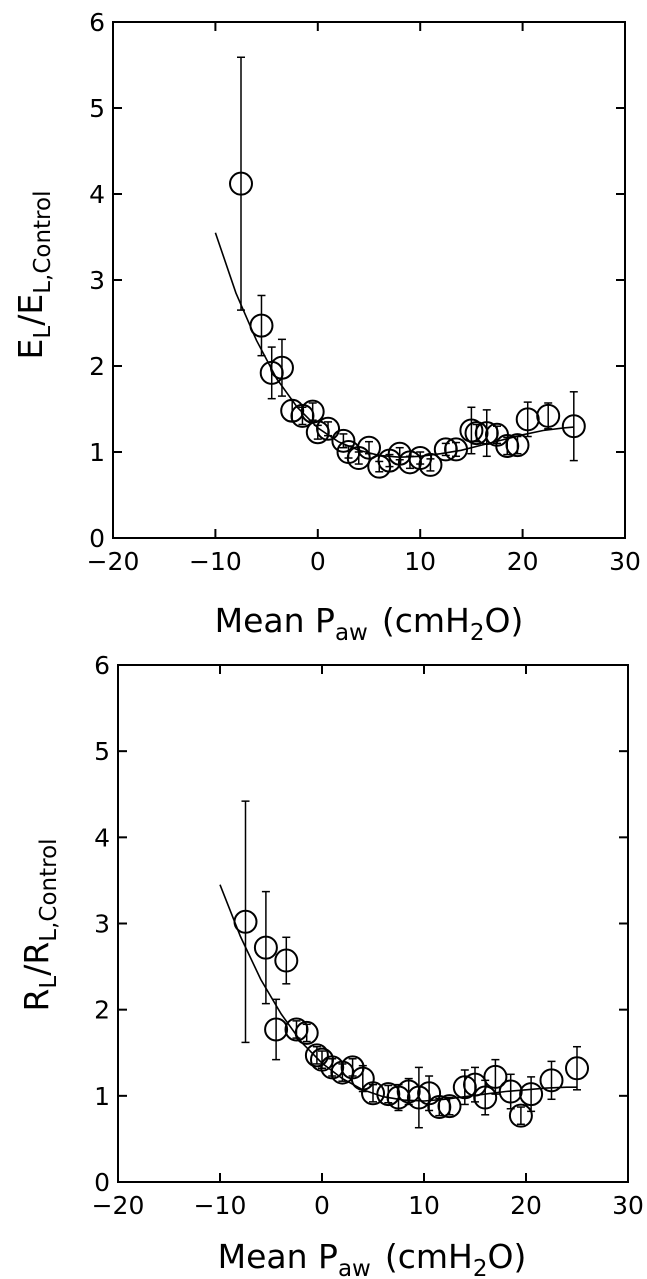 The image size is (647, 1279). I want to click on data-points, so click(411, 964).